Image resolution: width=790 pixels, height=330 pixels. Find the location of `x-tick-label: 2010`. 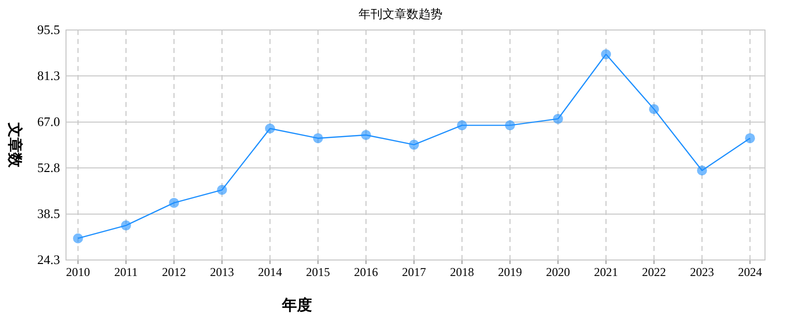

x-tick-label: 2010 is located at coordinates (78, 272).